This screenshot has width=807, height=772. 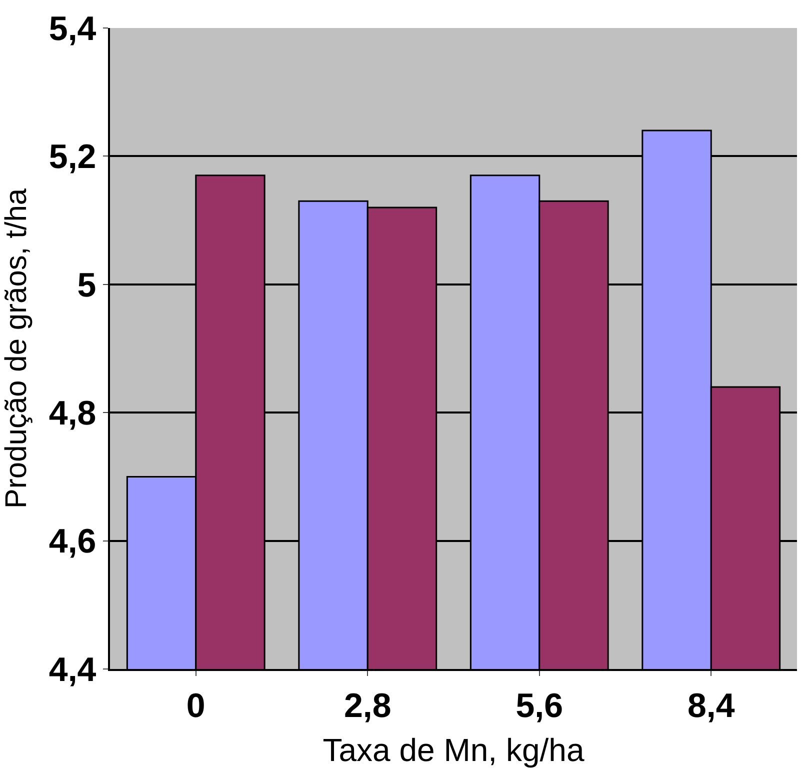 What do you see at coordinates (72, 157) in the screenshot?
I see `y-tick-label: 5,2` at bounding box center [72, 157].